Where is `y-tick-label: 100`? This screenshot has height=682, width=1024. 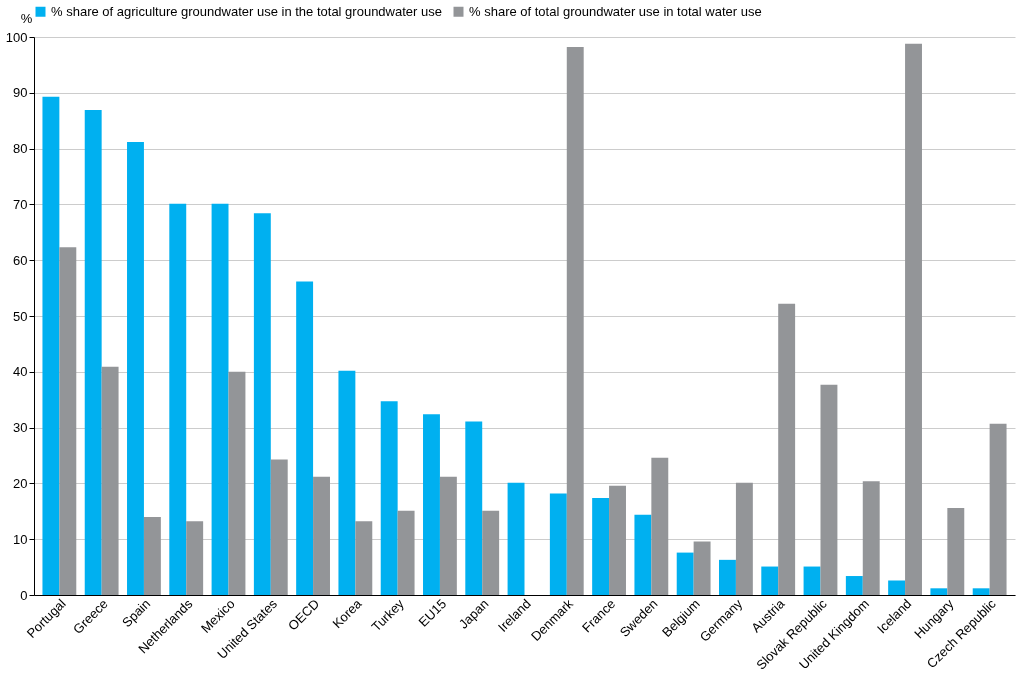
y-tick-label: 100 is located at coordinates (16, 37).